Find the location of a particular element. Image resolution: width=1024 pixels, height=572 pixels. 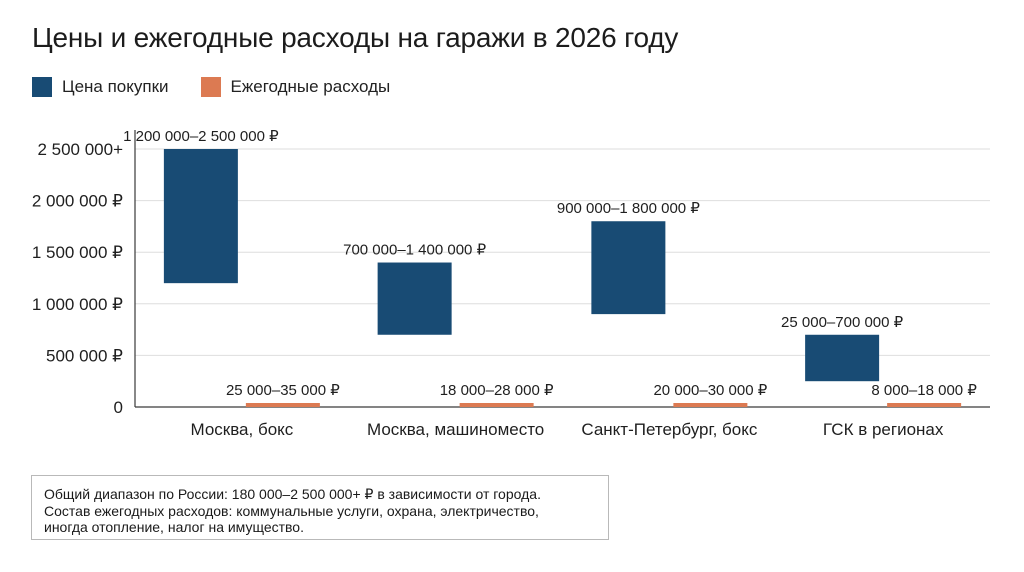

y-tick-label: 1 500 000 ₽ is located at coordinates (77, 252).